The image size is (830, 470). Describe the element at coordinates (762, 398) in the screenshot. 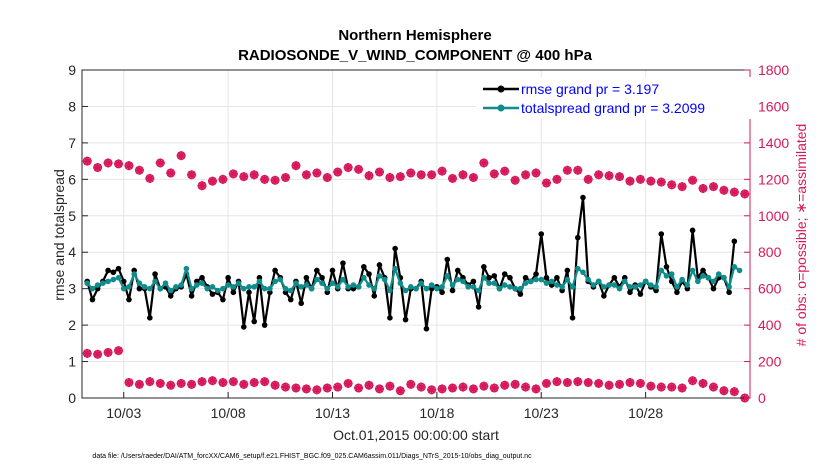

I see `tick-label-right: 0` at that location.